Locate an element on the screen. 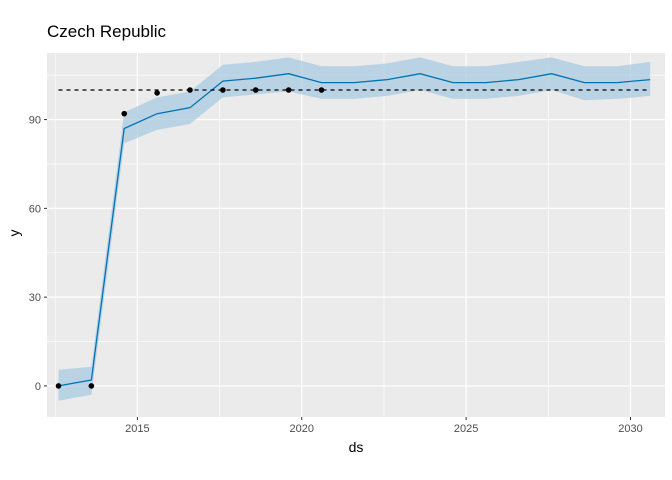 The width and height of the screenshot is (672, 480). y-tick-label: 90 is located at coordinates (35, 121).